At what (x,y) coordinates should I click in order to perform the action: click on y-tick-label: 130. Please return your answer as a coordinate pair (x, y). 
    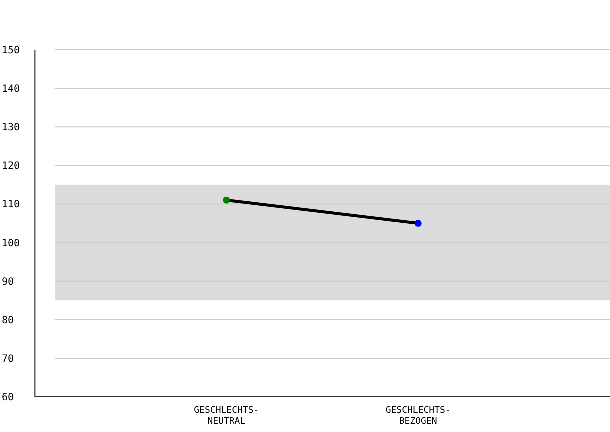
    Looking at the image, I should click on (11, 128).